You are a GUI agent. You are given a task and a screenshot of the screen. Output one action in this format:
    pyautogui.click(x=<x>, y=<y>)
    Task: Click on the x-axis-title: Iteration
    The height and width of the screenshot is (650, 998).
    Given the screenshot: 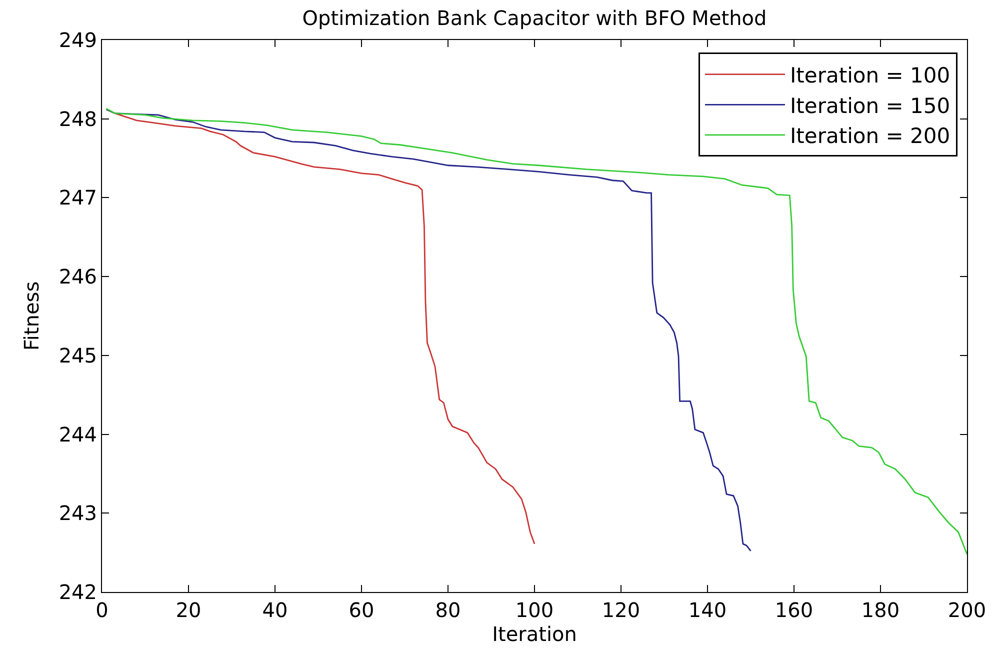 What is the action you would take?
    pyautogui.click(x=534, y=634)
    